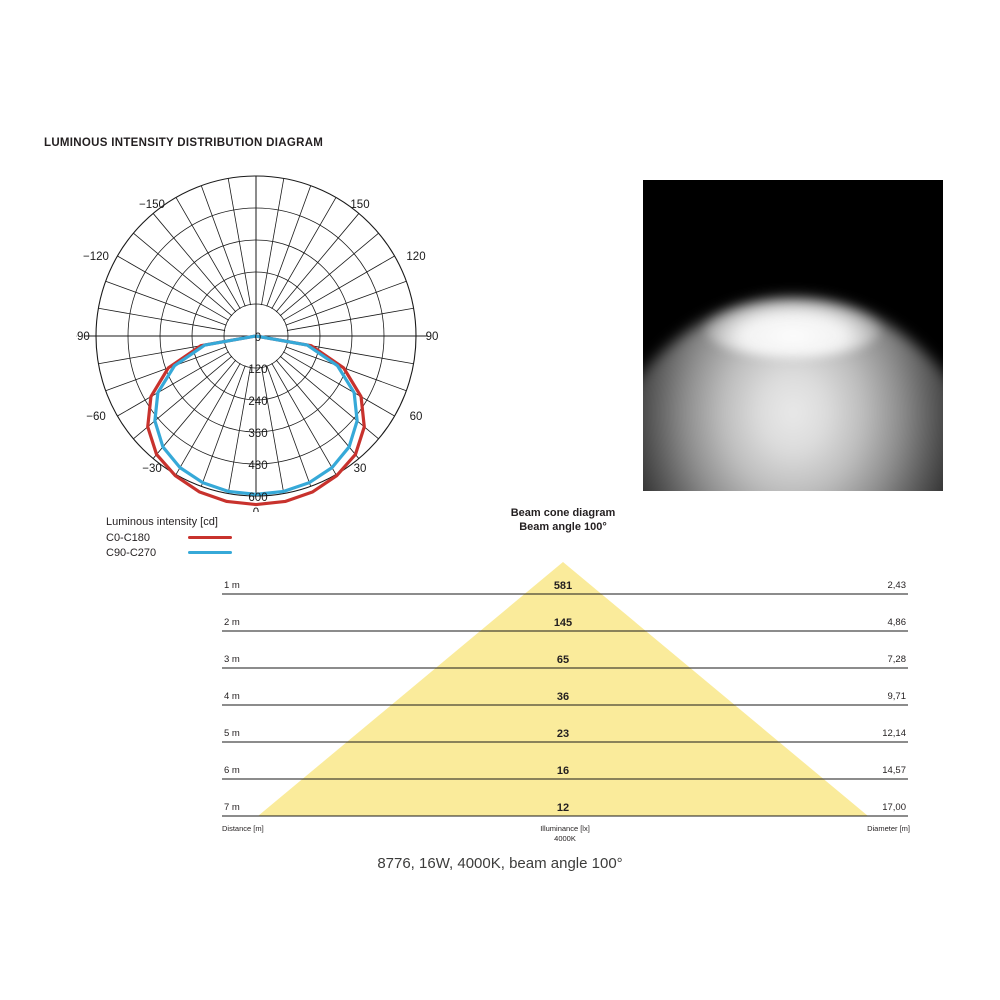 The image size is (1000, 1000). Describe the element at coordinates (563, 771) in the screenshot. I see `beam-cone-illuminance: 16` at that location.